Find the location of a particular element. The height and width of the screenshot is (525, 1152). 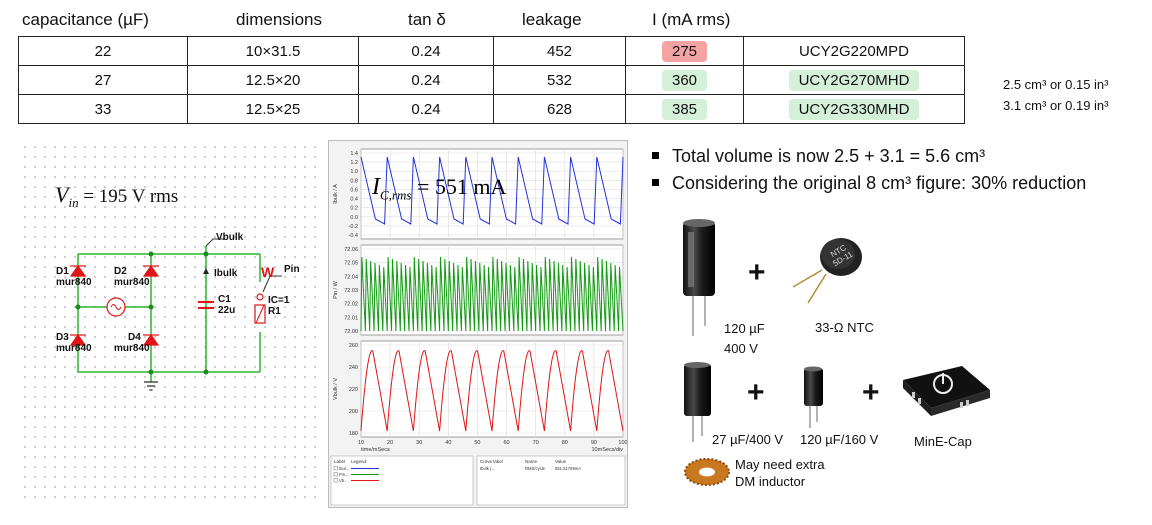

cell-part: UCY2G330MHD is located at coordinates (854, 109).